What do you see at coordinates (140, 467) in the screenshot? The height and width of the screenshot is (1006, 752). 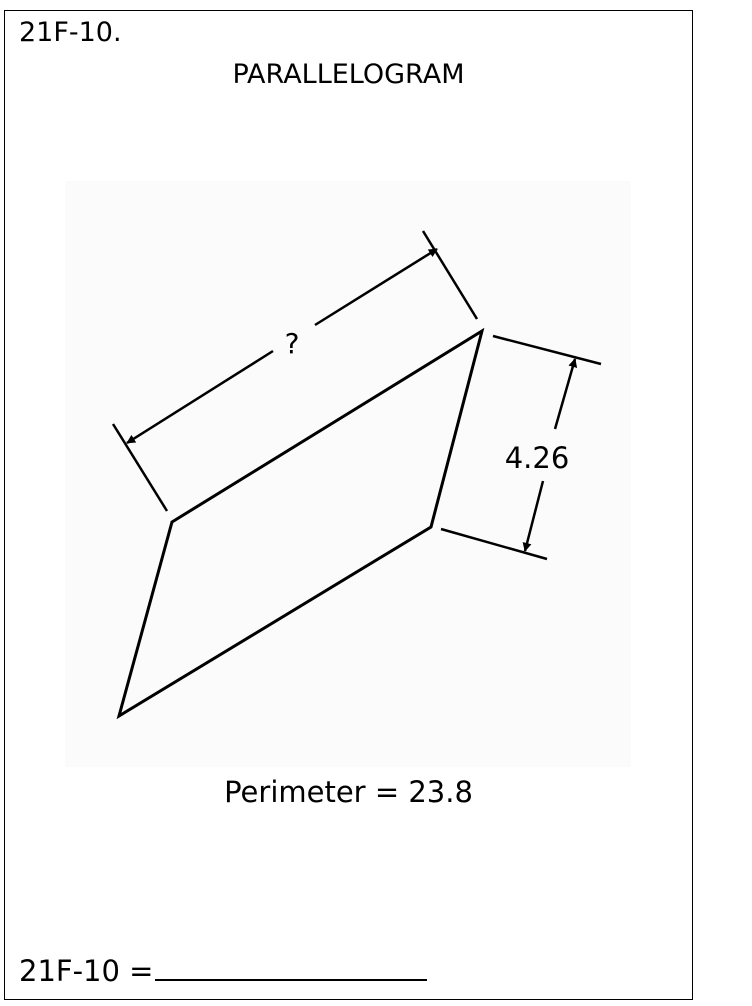 I see `extension-line-top-left` at bounding box center [140, 467].